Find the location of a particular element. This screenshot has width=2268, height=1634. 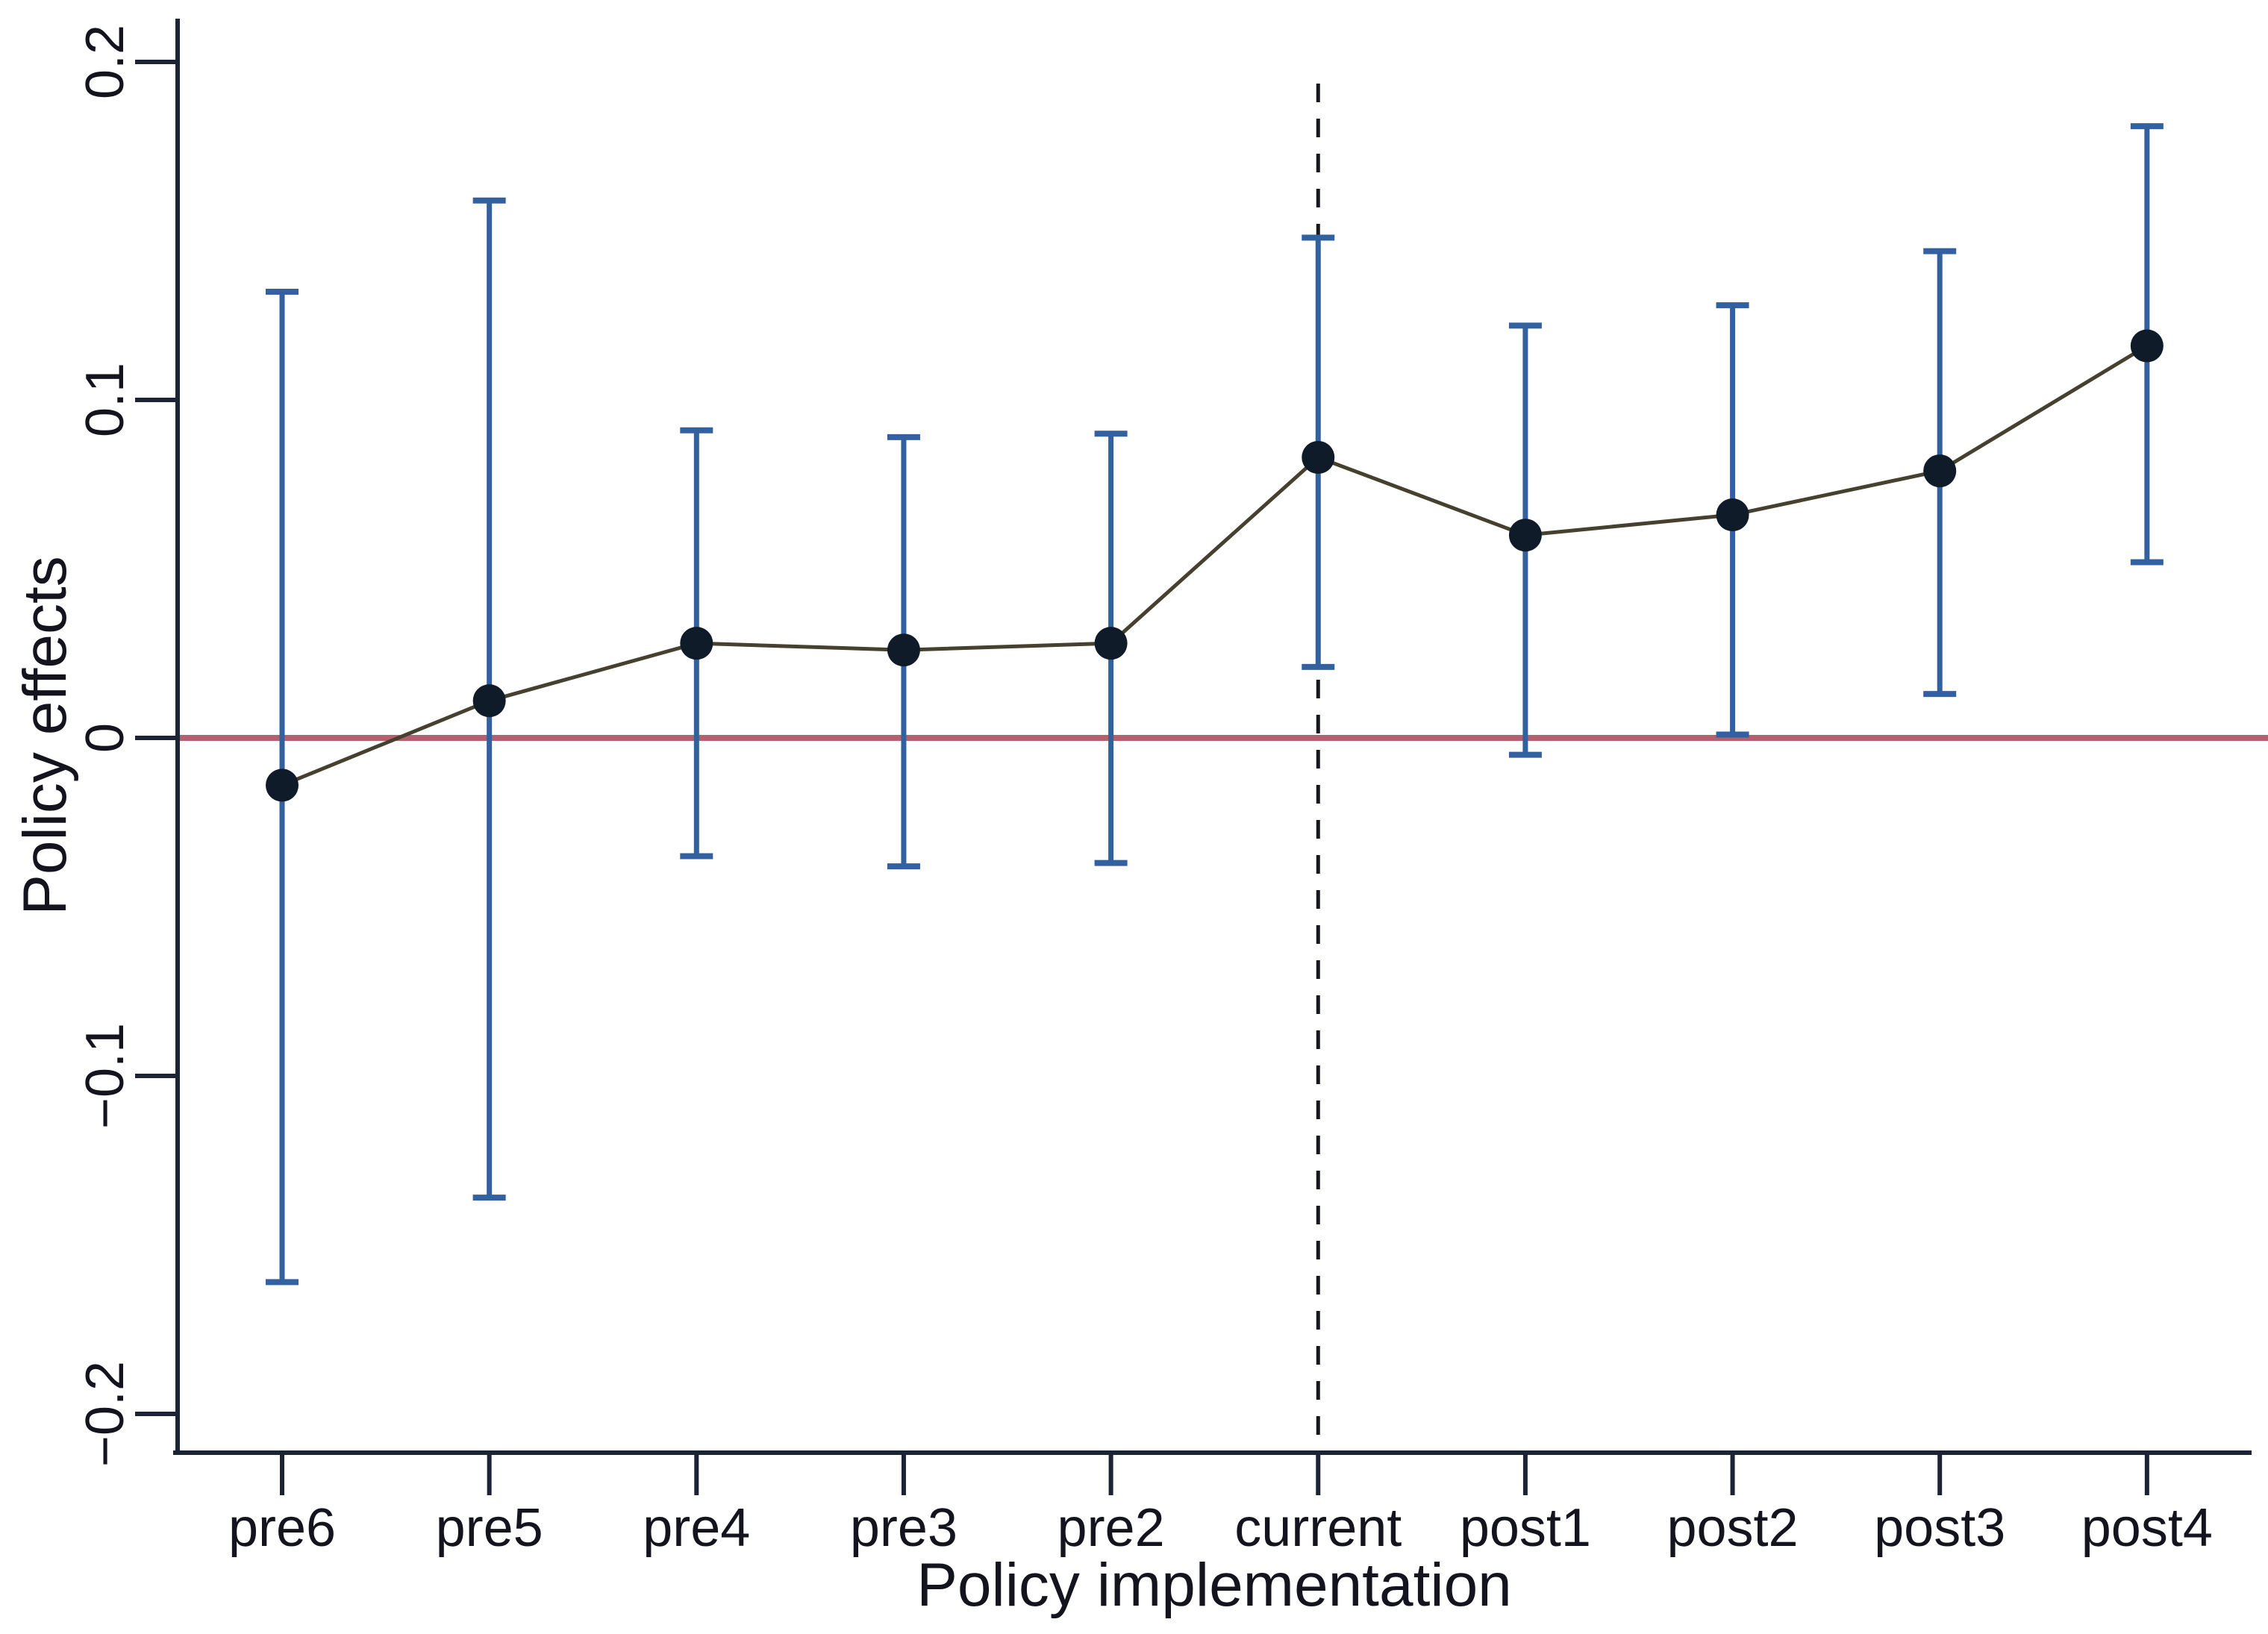

x-tick-label: post2 is located at coordinates (1732, 1528).